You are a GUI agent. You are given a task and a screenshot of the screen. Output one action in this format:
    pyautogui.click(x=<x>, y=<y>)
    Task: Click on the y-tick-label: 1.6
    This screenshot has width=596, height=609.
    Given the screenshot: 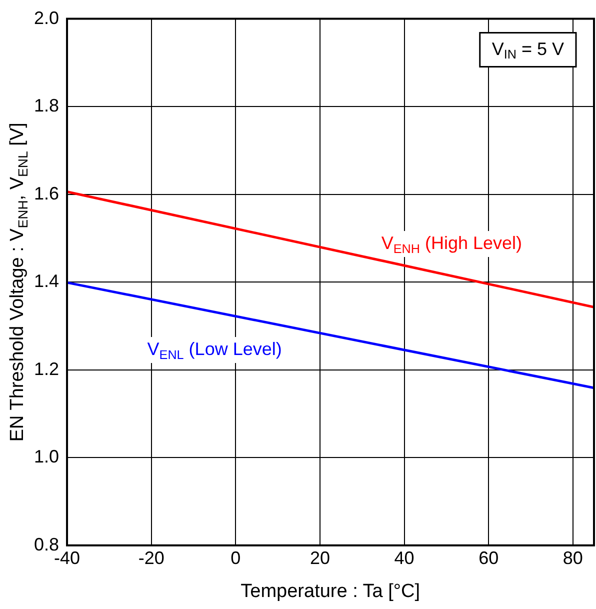 What is the action you would take?
    pyautogui.click(x=47, y=193)
    